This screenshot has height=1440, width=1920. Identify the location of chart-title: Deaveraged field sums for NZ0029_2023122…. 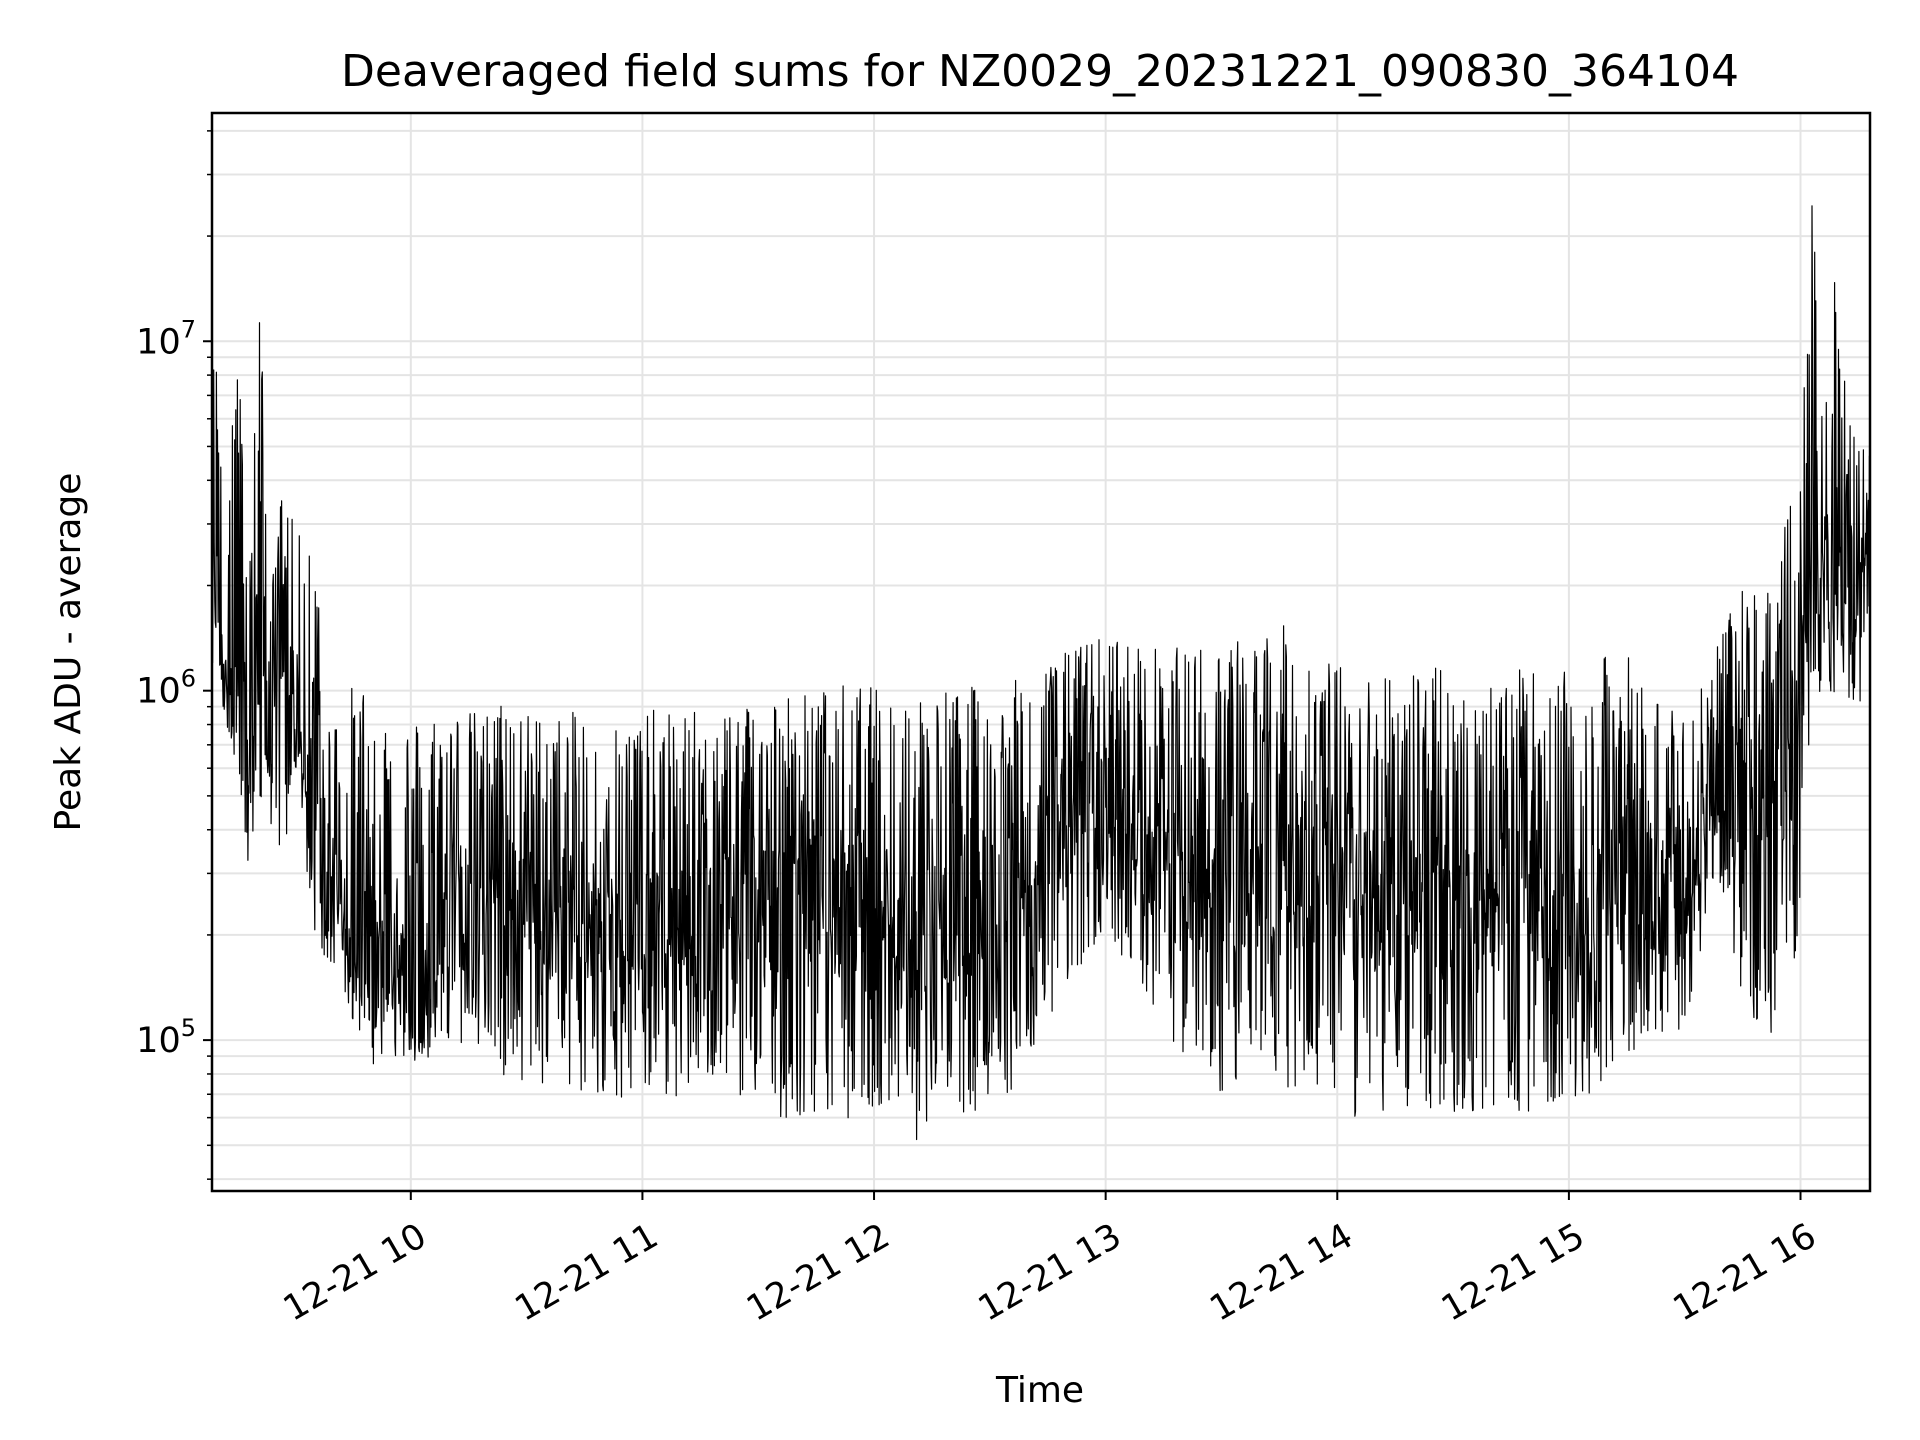
(1040, 71).